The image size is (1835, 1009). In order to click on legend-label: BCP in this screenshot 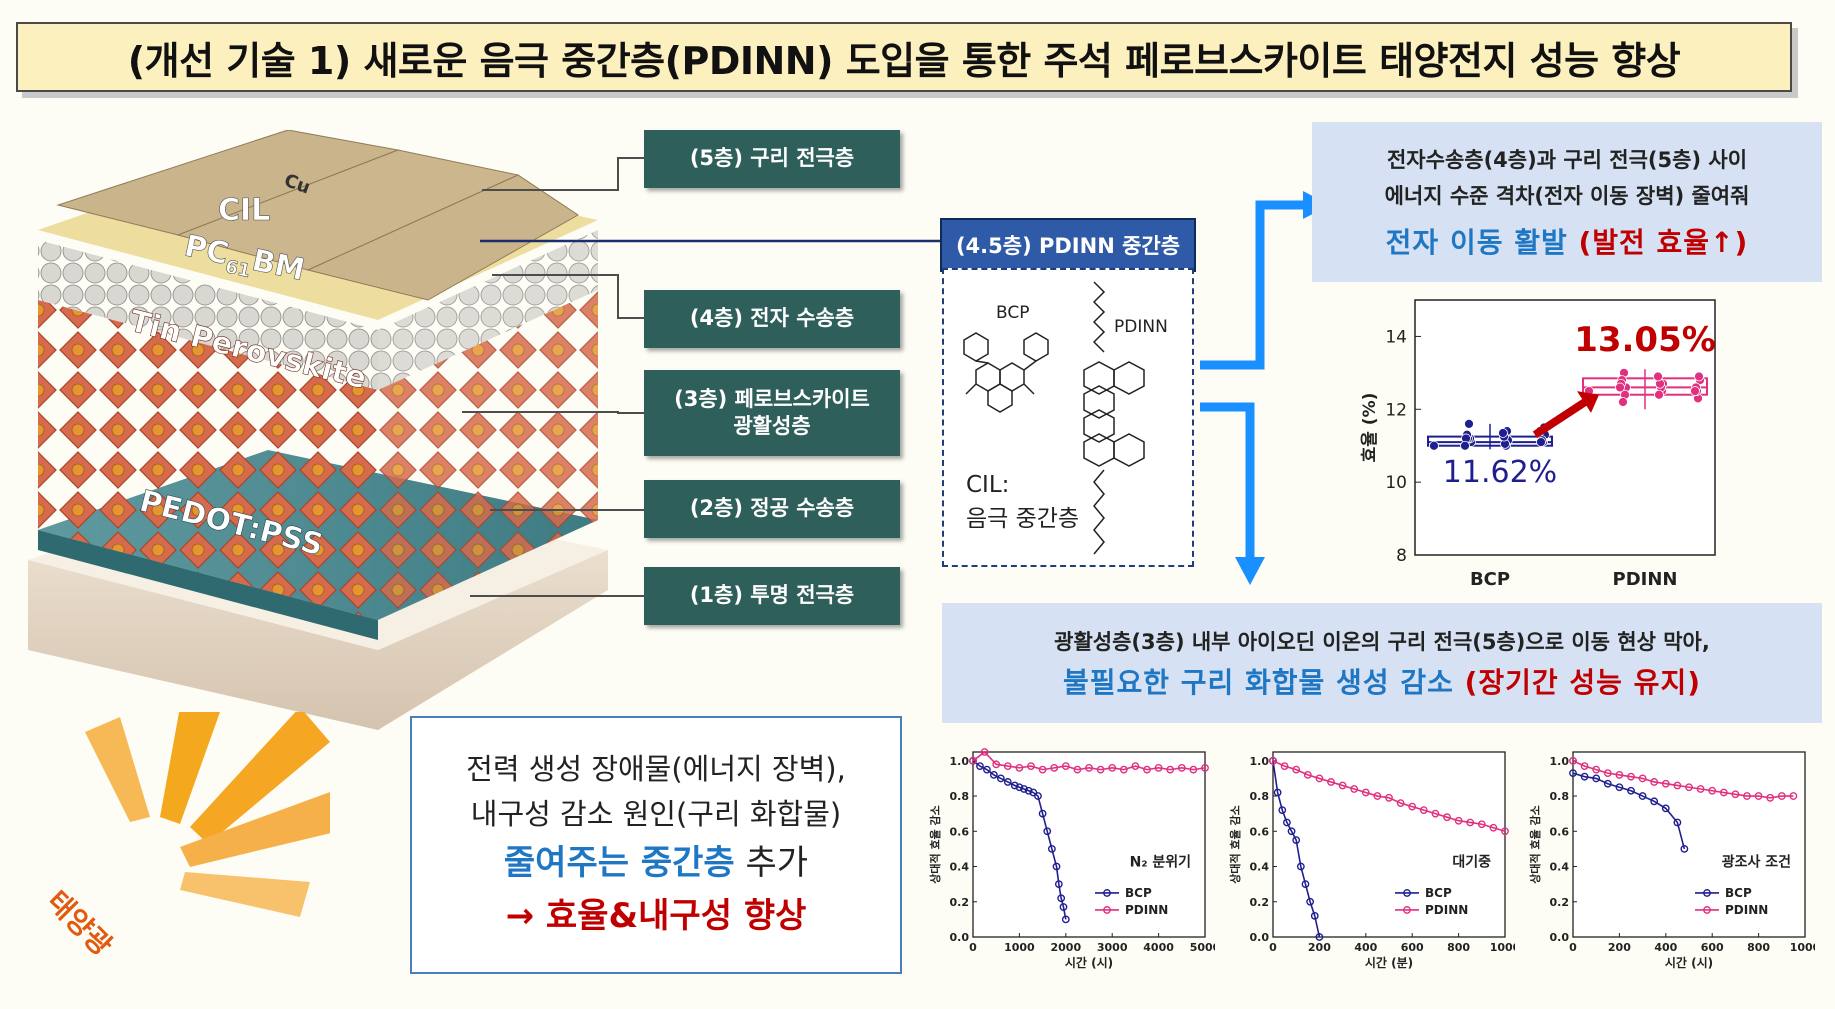, I will do `click(1138, 893)`.